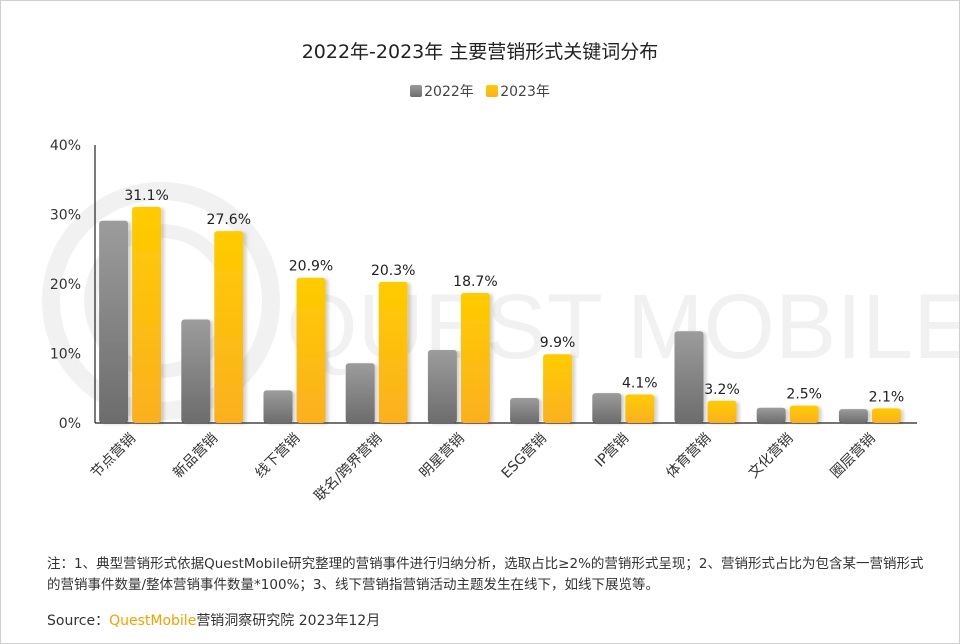  What do you see at coordinates (65, 146) in the screenshot?
I see `y-tick-label: 40%` at bounding box center [65, 146].